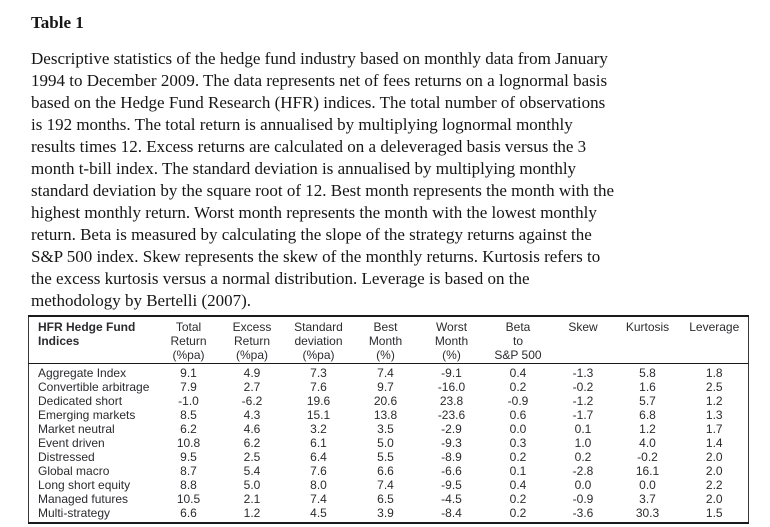 Image resolution: width=770 pixels, height=527 pixels. Describe the element at coordinates (252, 415) in the screenshot. I see `cell-value: 4.3` at that location.